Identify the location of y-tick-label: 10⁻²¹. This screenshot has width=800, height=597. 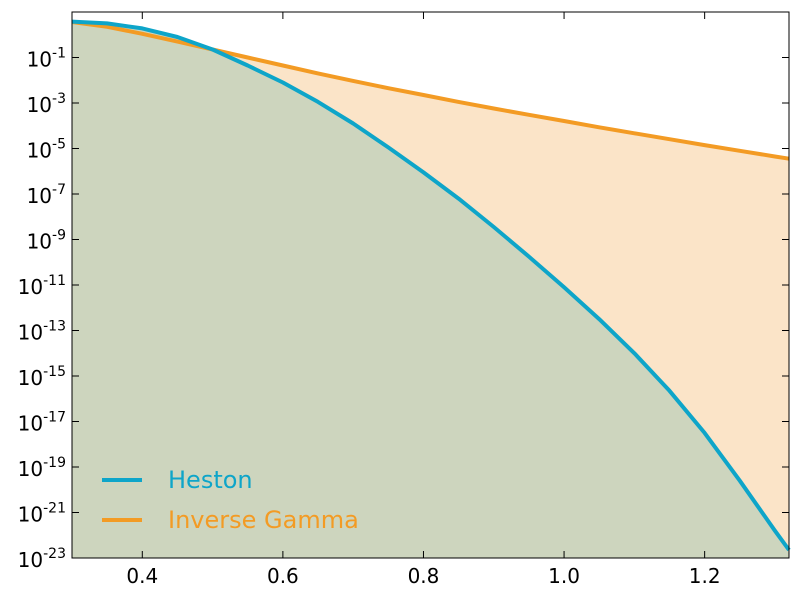
(42, 514).